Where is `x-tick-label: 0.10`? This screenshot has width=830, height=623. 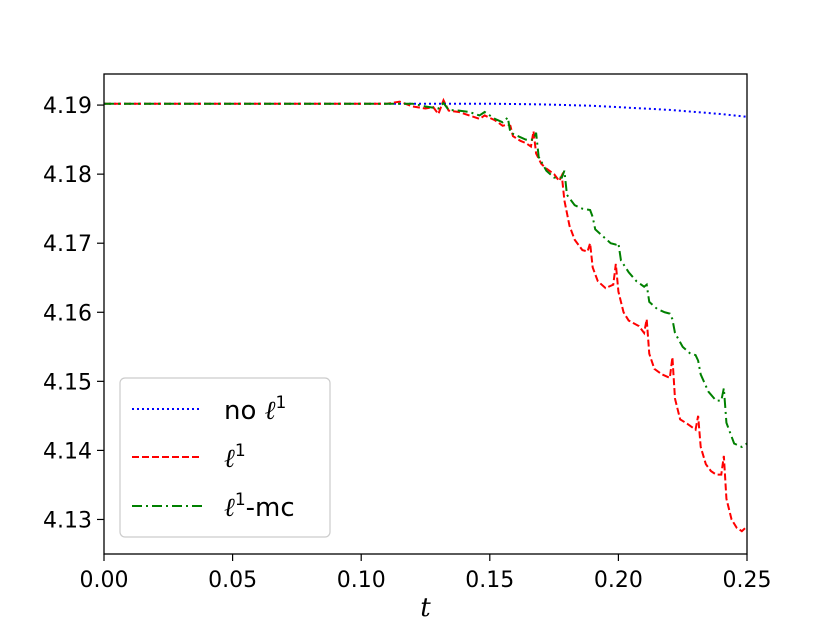
x-tick-label: 0.10 is located at coordinates (361, 580).